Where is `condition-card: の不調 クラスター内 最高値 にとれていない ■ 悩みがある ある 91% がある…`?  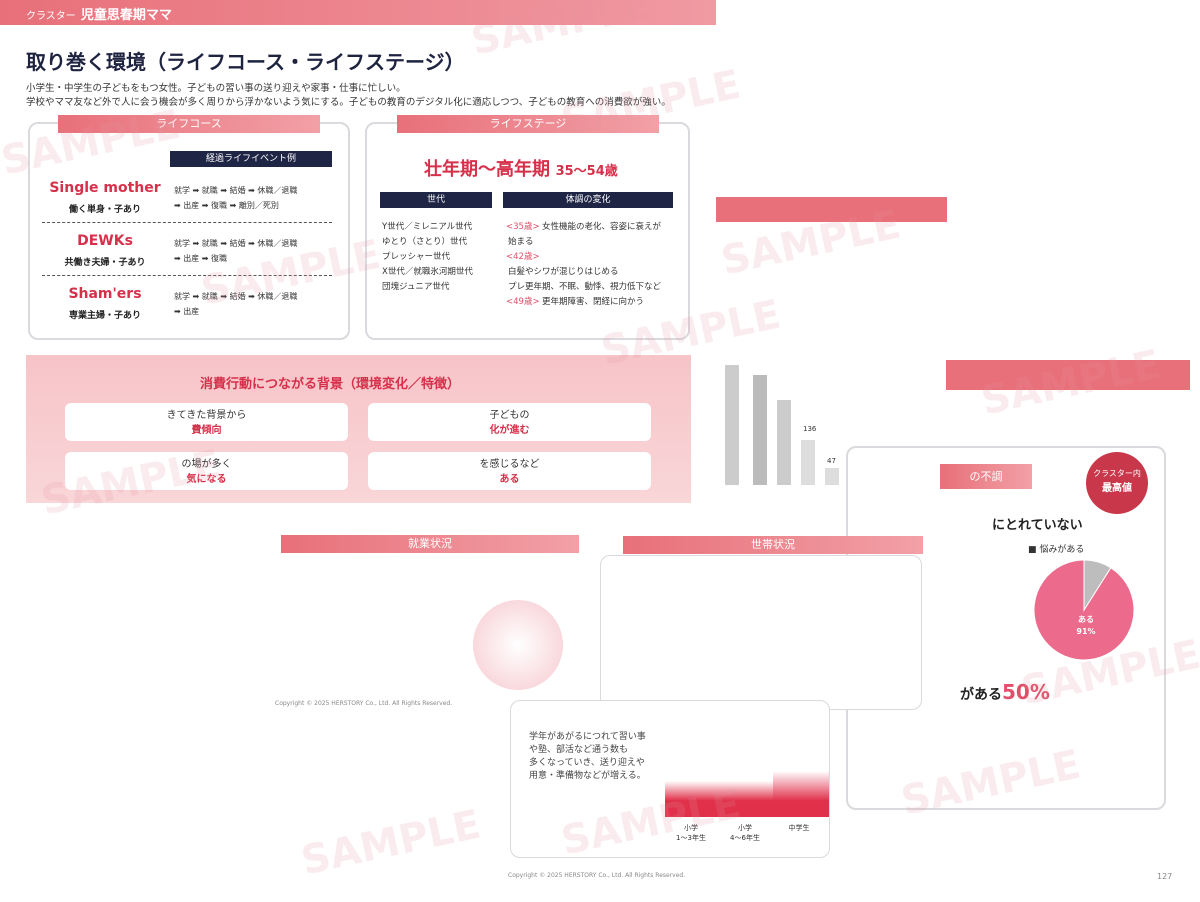
condition-card: の不調 クラスター内 最高値 にとれていない ■ 悩みがある ある 91% がある… is located at coordinates (1006, 628).